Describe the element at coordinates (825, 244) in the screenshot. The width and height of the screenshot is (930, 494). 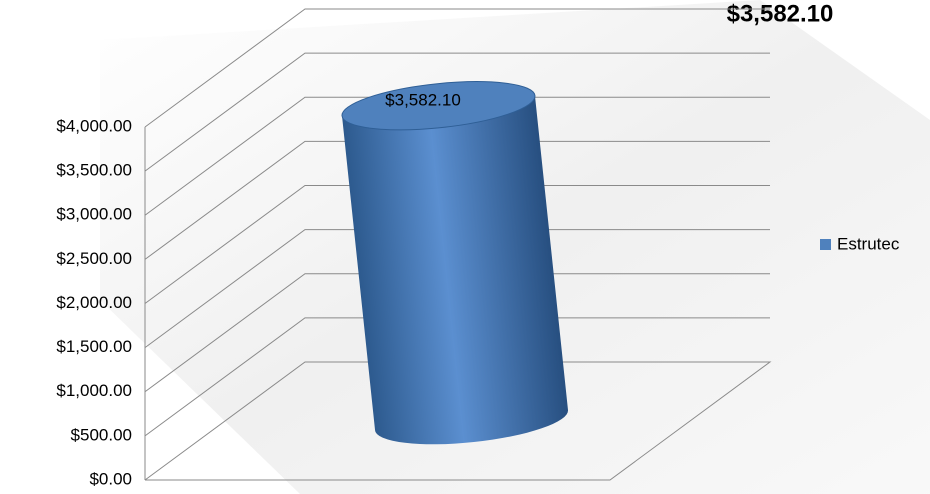
I see `legend-swatch` at that location.